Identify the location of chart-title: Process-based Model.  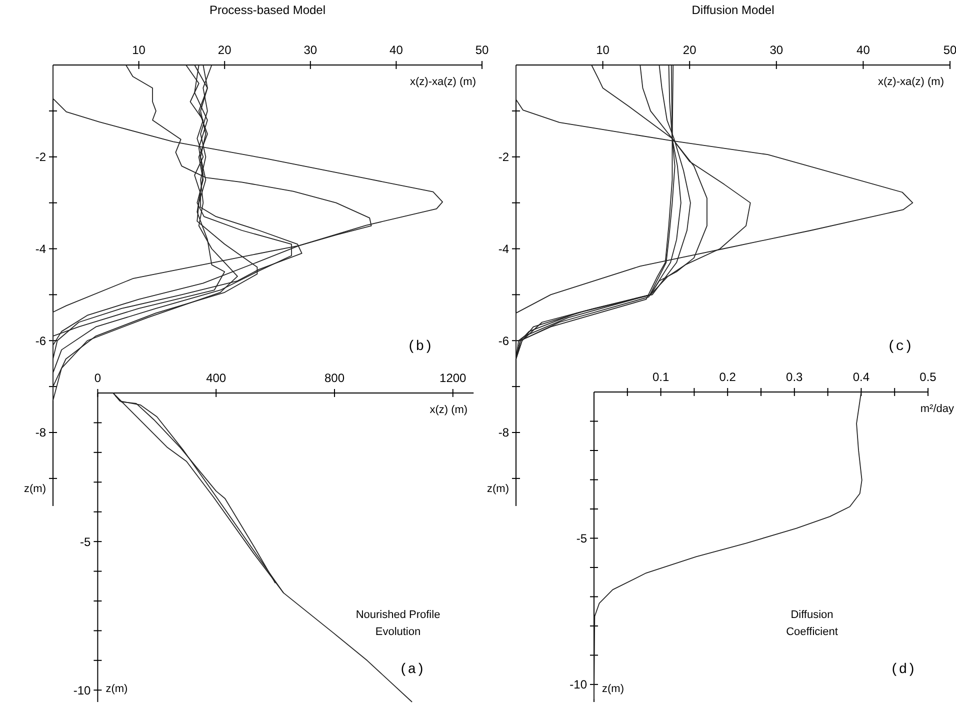
(267, 10).